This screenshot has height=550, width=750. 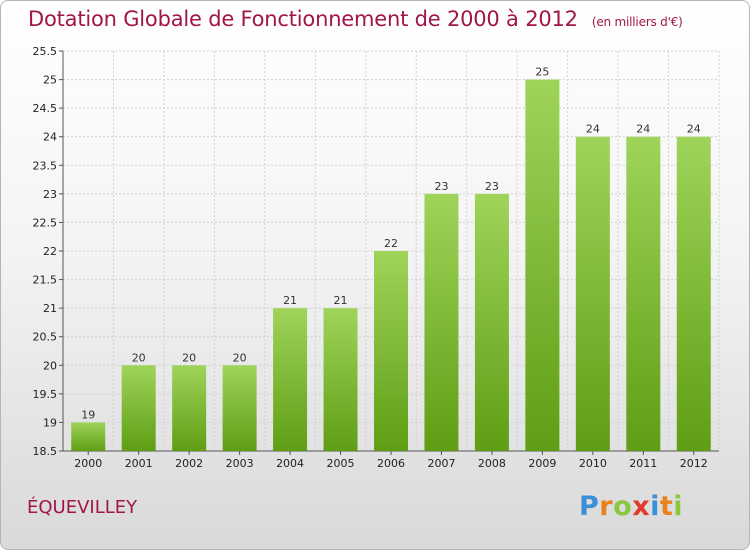 I want to click on value-label-2008: 23, so click(x=492, y=186).